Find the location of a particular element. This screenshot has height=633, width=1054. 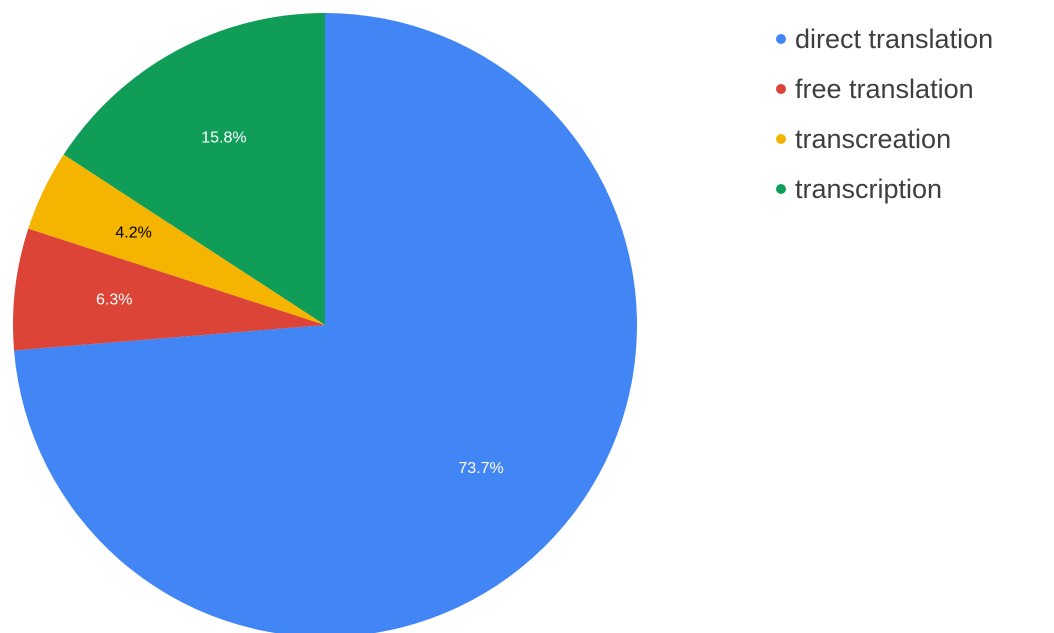

legend-label: transcription is located at coordinates (869, 188).